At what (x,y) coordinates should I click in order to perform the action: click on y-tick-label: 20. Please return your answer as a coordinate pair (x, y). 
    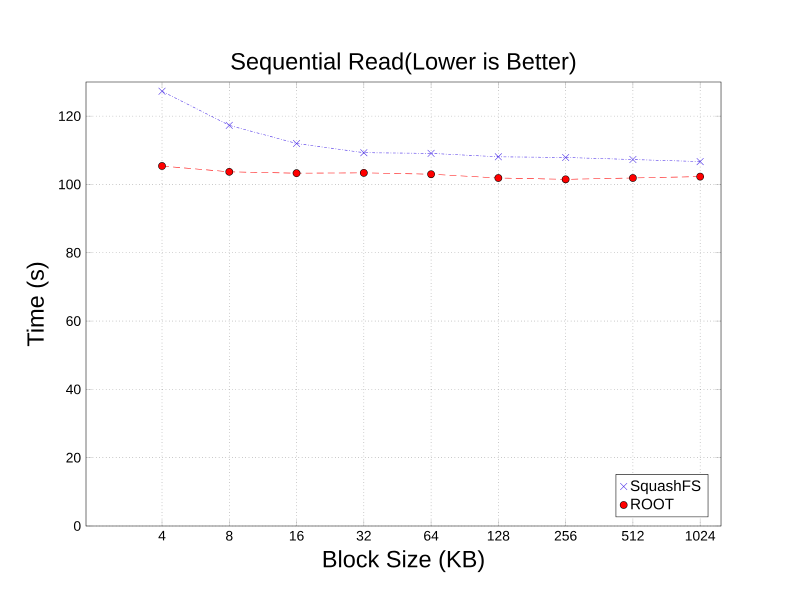
    Looking at the image, I should click on (73, 457).